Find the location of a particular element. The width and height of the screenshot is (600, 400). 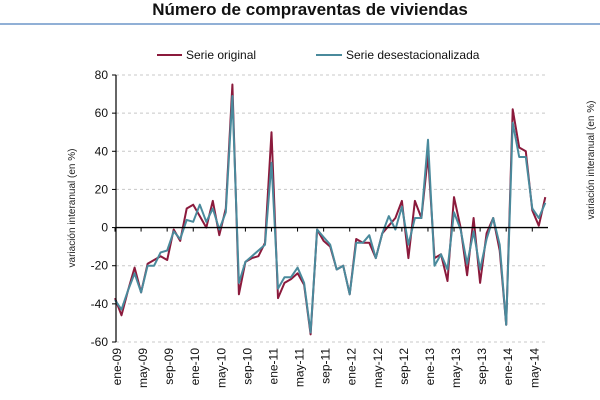

x-tick-label: may-14 is located at coordinates (534, 368).